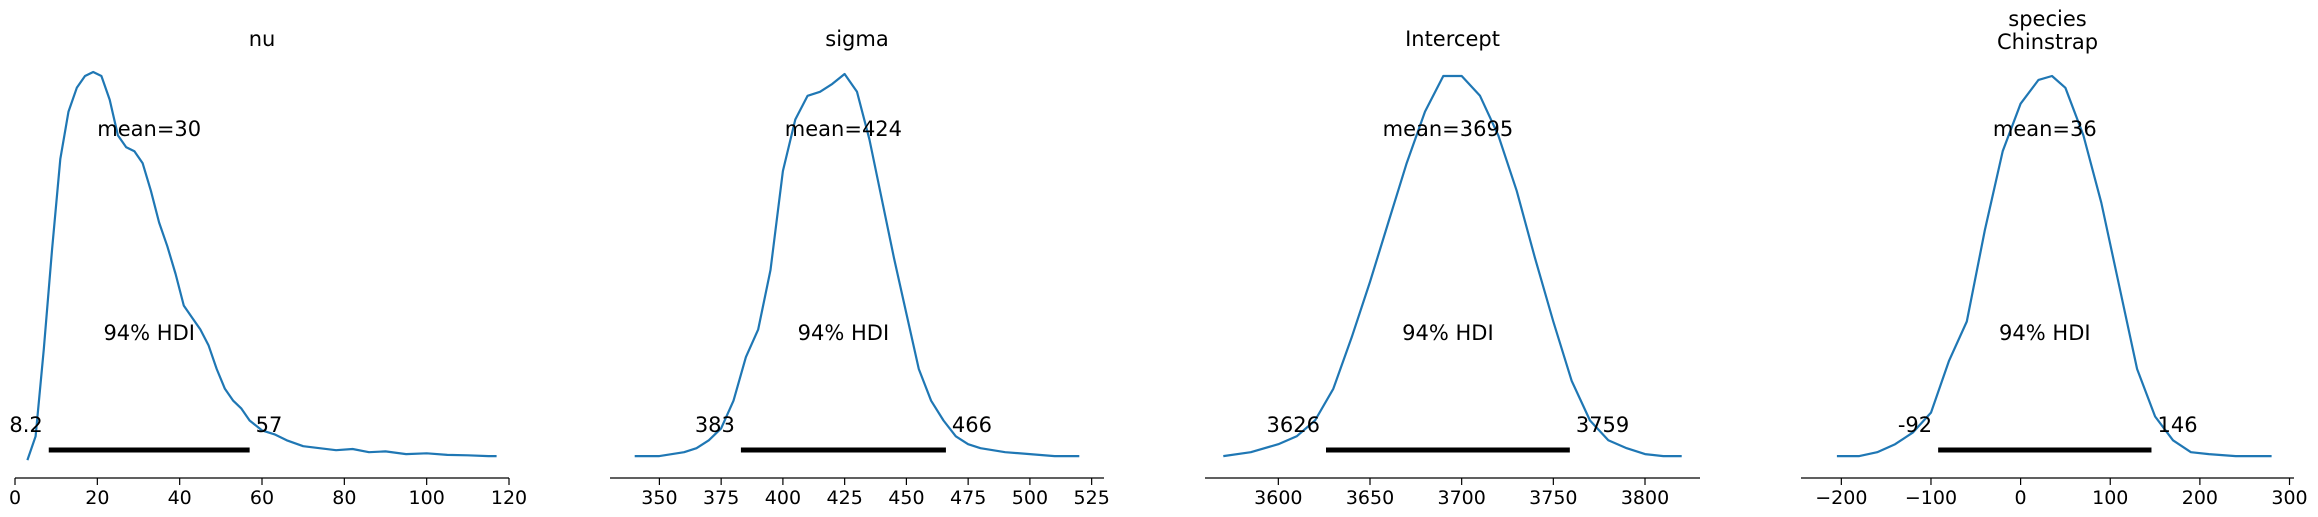  I want to click on x-tick-label: 450, so click(906, 498).